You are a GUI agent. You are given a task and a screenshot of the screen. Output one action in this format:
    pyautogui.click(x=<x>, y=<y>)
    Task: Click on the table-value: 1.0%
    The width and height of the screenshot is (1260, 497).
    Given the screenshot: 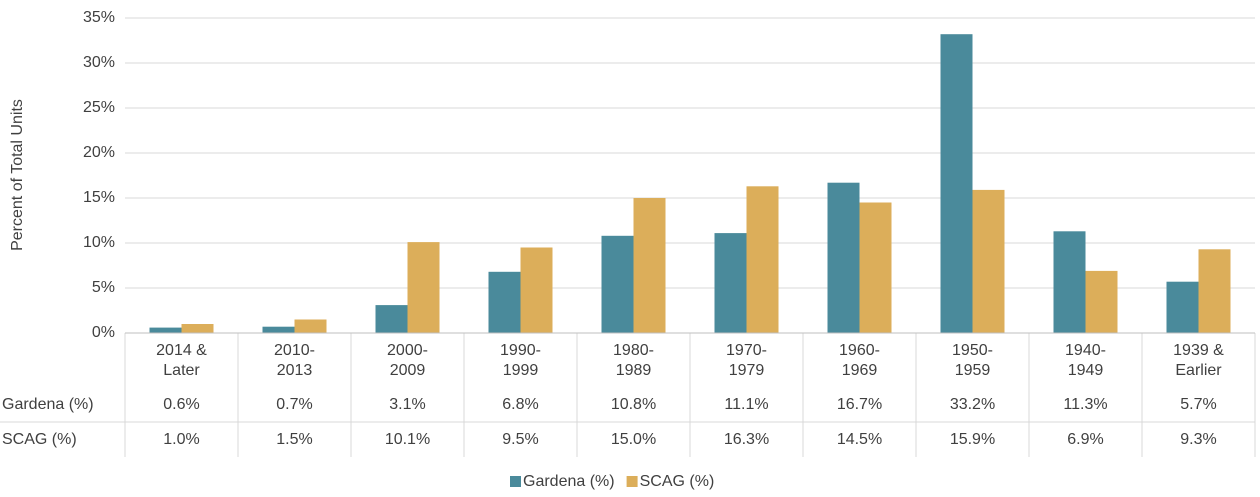 What is the action you would take?
    pyautogui.click(x=181, y=439)
    